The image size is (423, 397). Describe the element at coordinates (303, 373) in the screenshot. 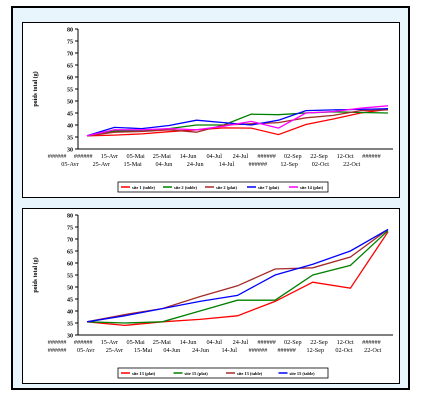

I see `legend-label: site 15 (table)` at that location.